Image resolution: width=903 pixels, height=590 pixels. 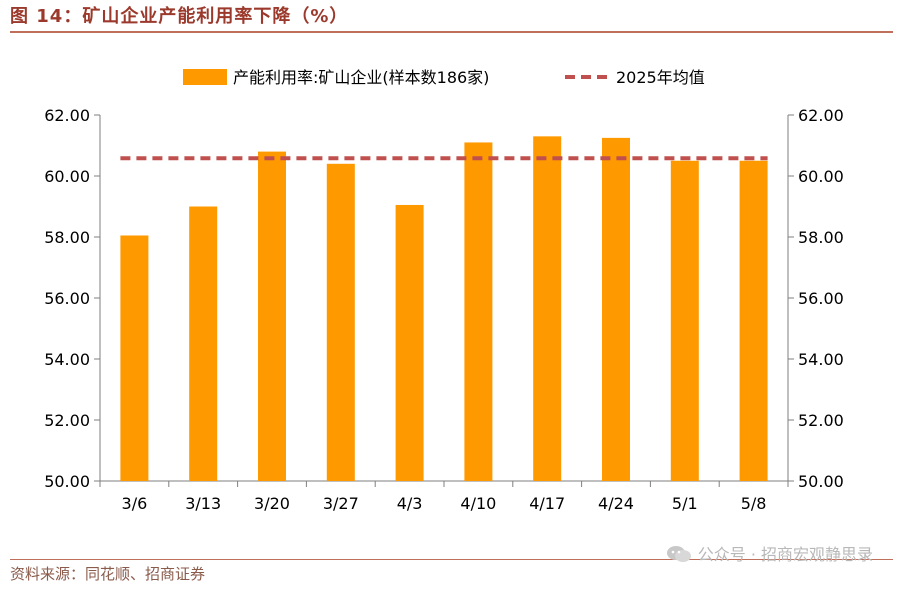 I want to click on footer-rule, so click(x=451, y=559).